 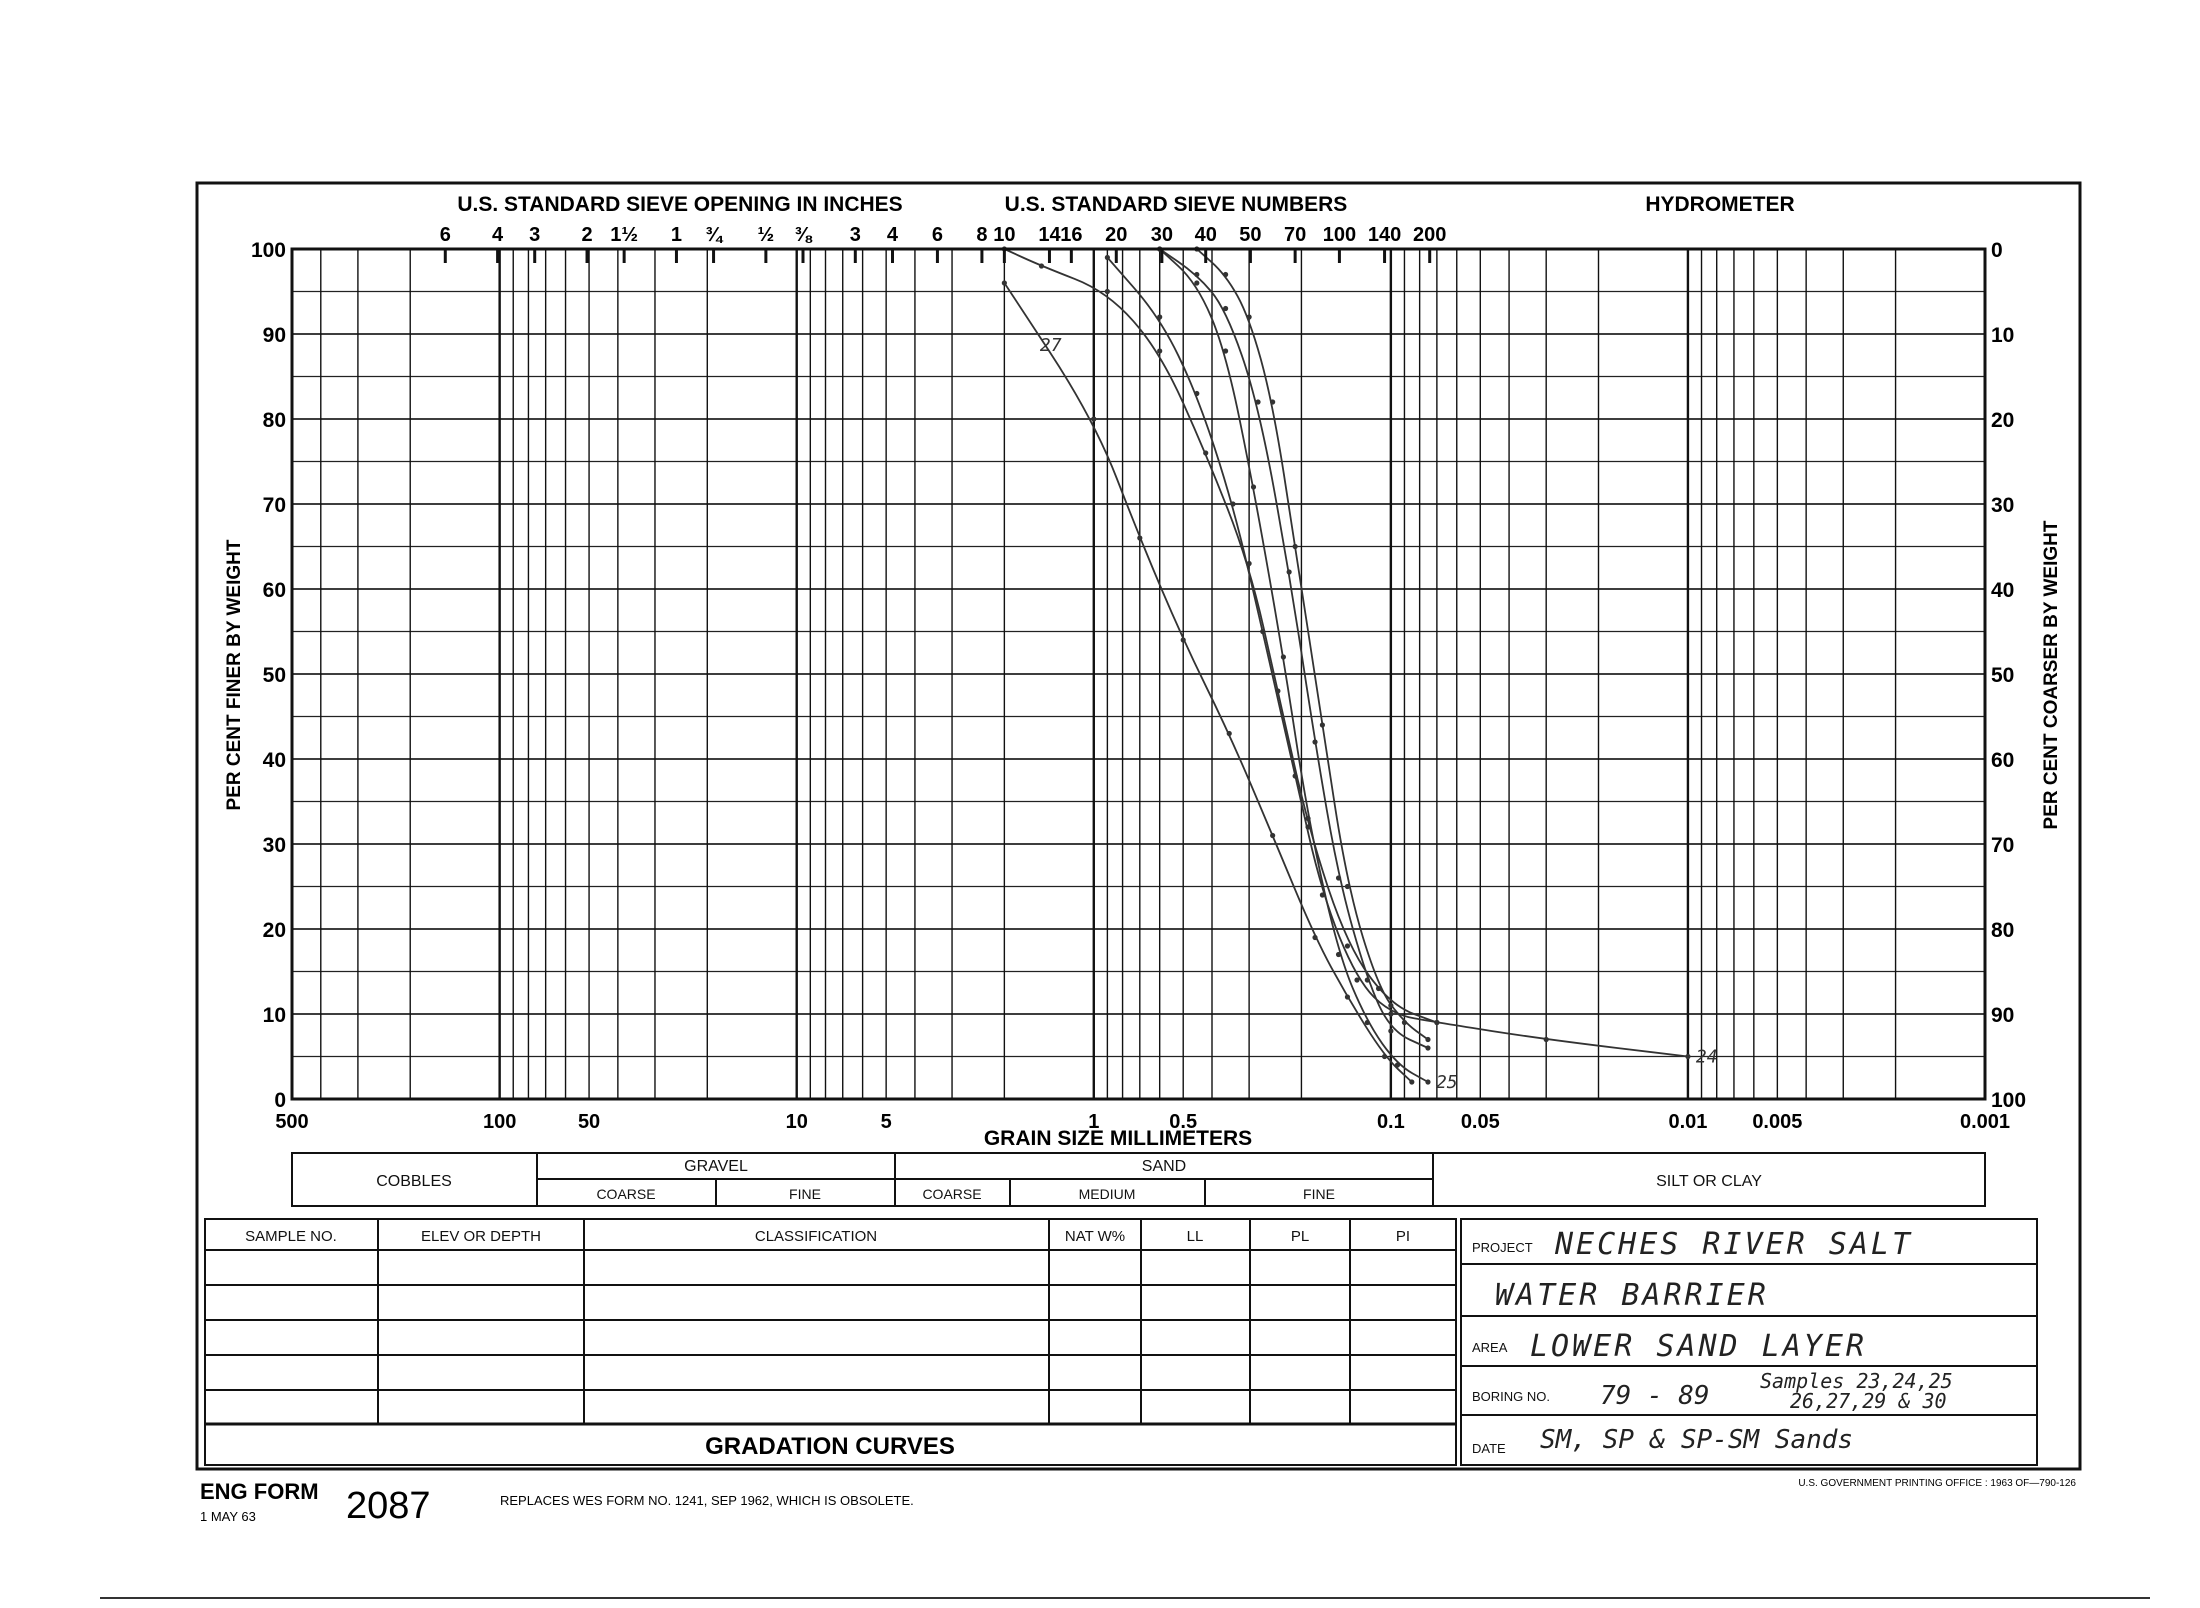 I want to click on col-nat-w: NAT W%, so click(x=1095, y=1236).